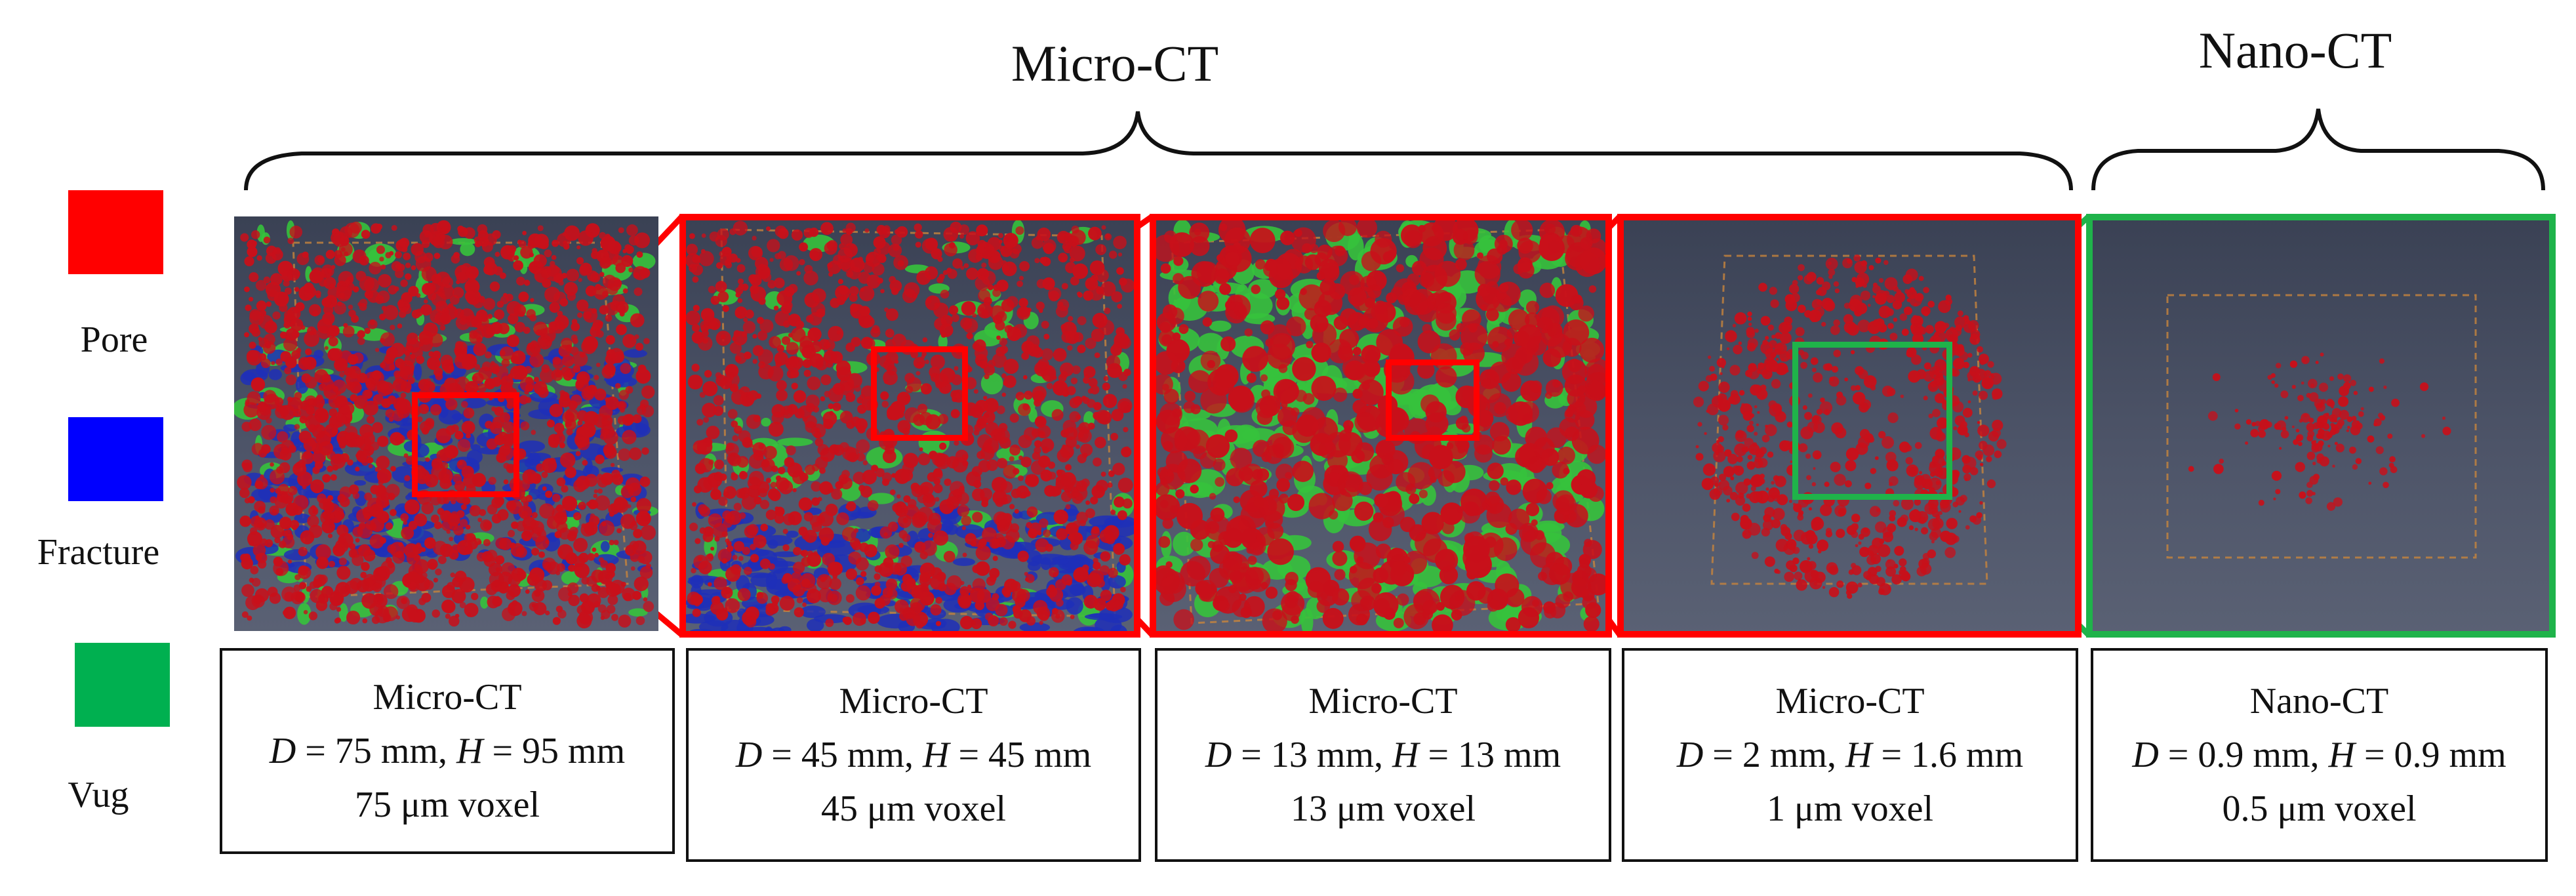 This screenshot has height=896, width=2576. What do you see at coordinates (913, 808) in the screenshot?
I see `caption-2-voxel: 45 μm voxel` at bounding box center [913, 808].